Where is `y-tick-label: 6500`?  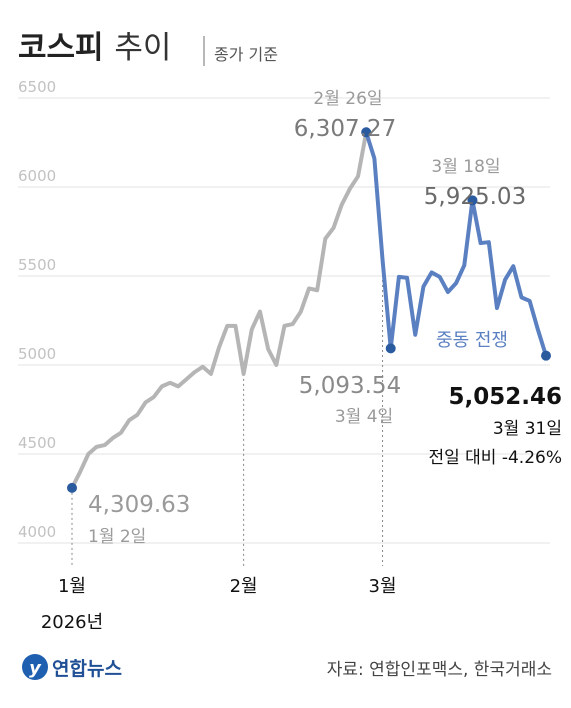 y-tick-label: 6500 is located at coordinates (37, 87).